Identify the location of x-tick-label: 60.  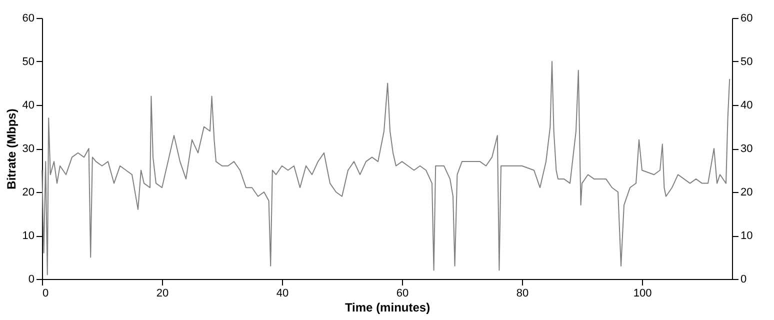
(402, 294).